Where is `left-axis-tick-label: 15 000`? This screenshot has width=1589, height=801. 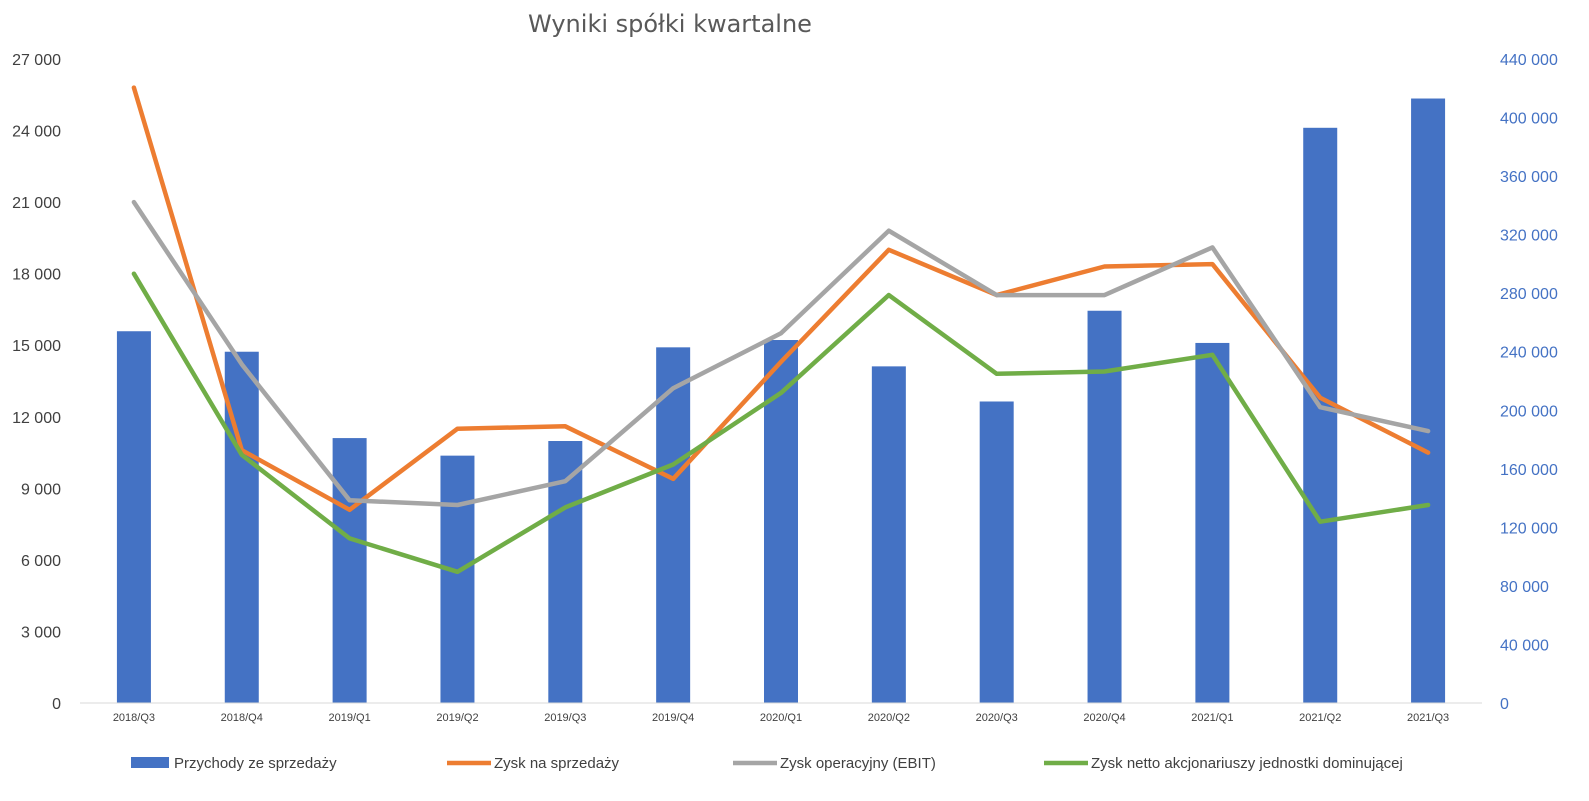
left-axis-tick-label: 15 000 is located at coordinates (36, 346).